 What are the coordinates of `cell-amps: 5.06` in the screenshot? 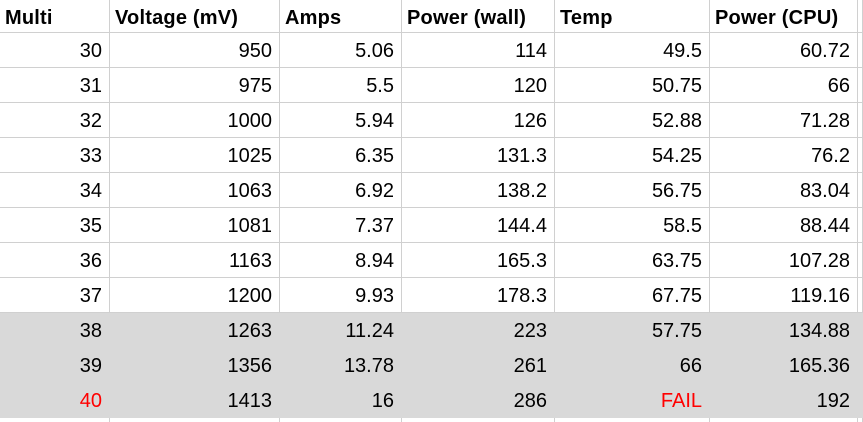 It's located at (341, 50).